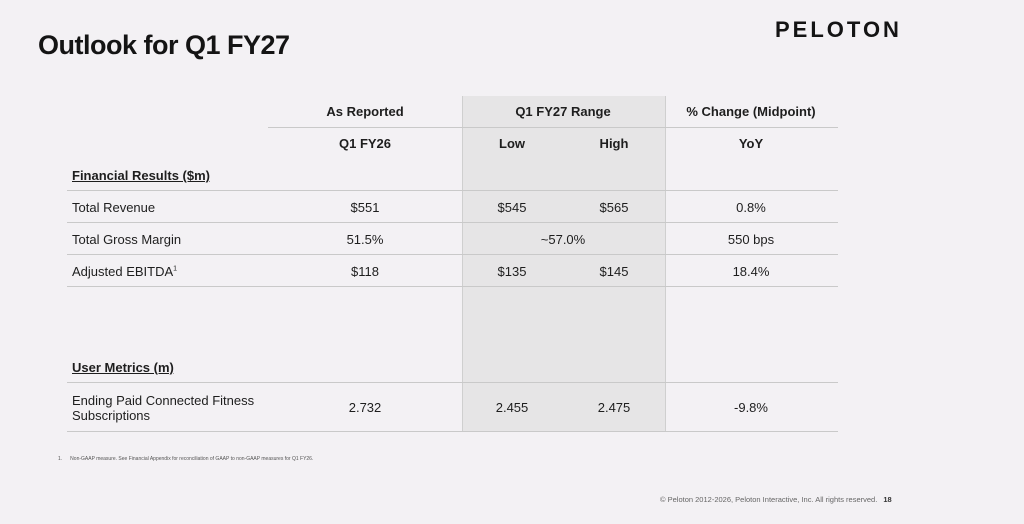 The height and width of the screenshot is (524, 1024). Describe the element at coordinates (512, 143) in the screenshot. I see `subheader-low: Low` at that location.